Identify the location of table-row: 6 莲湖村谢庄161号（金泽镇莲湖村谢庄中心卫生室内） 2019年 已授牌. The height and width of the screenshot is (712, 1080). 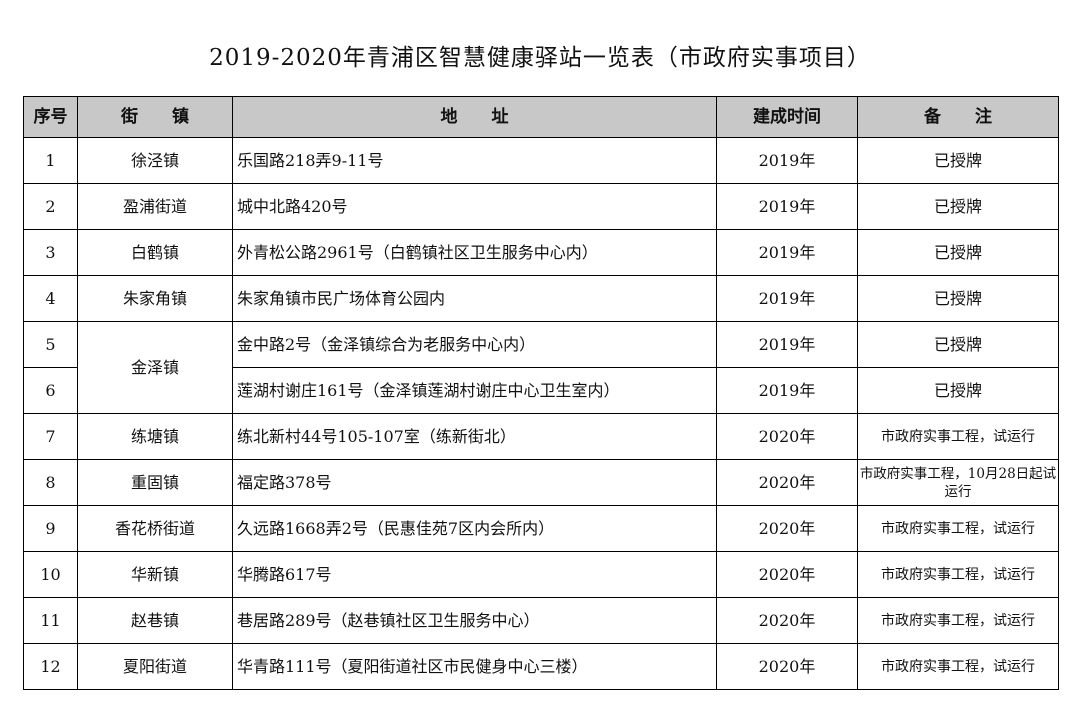
(541, 390).